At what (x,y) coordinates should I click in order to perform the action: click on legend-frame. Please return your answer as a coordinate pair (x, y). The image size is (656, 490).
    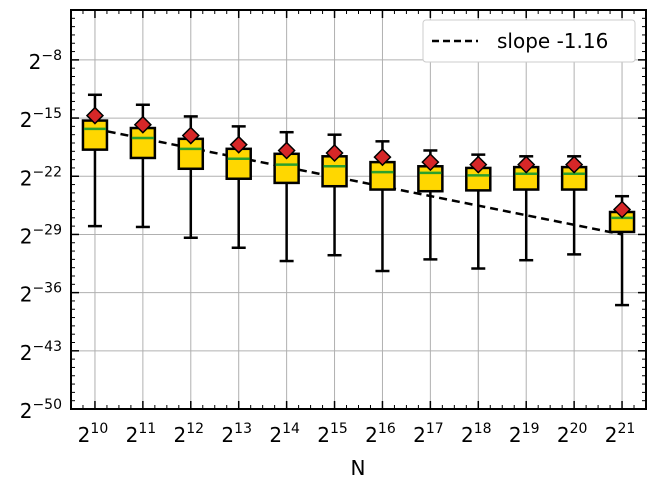
    Looking at the image, I should click on (529, 41).